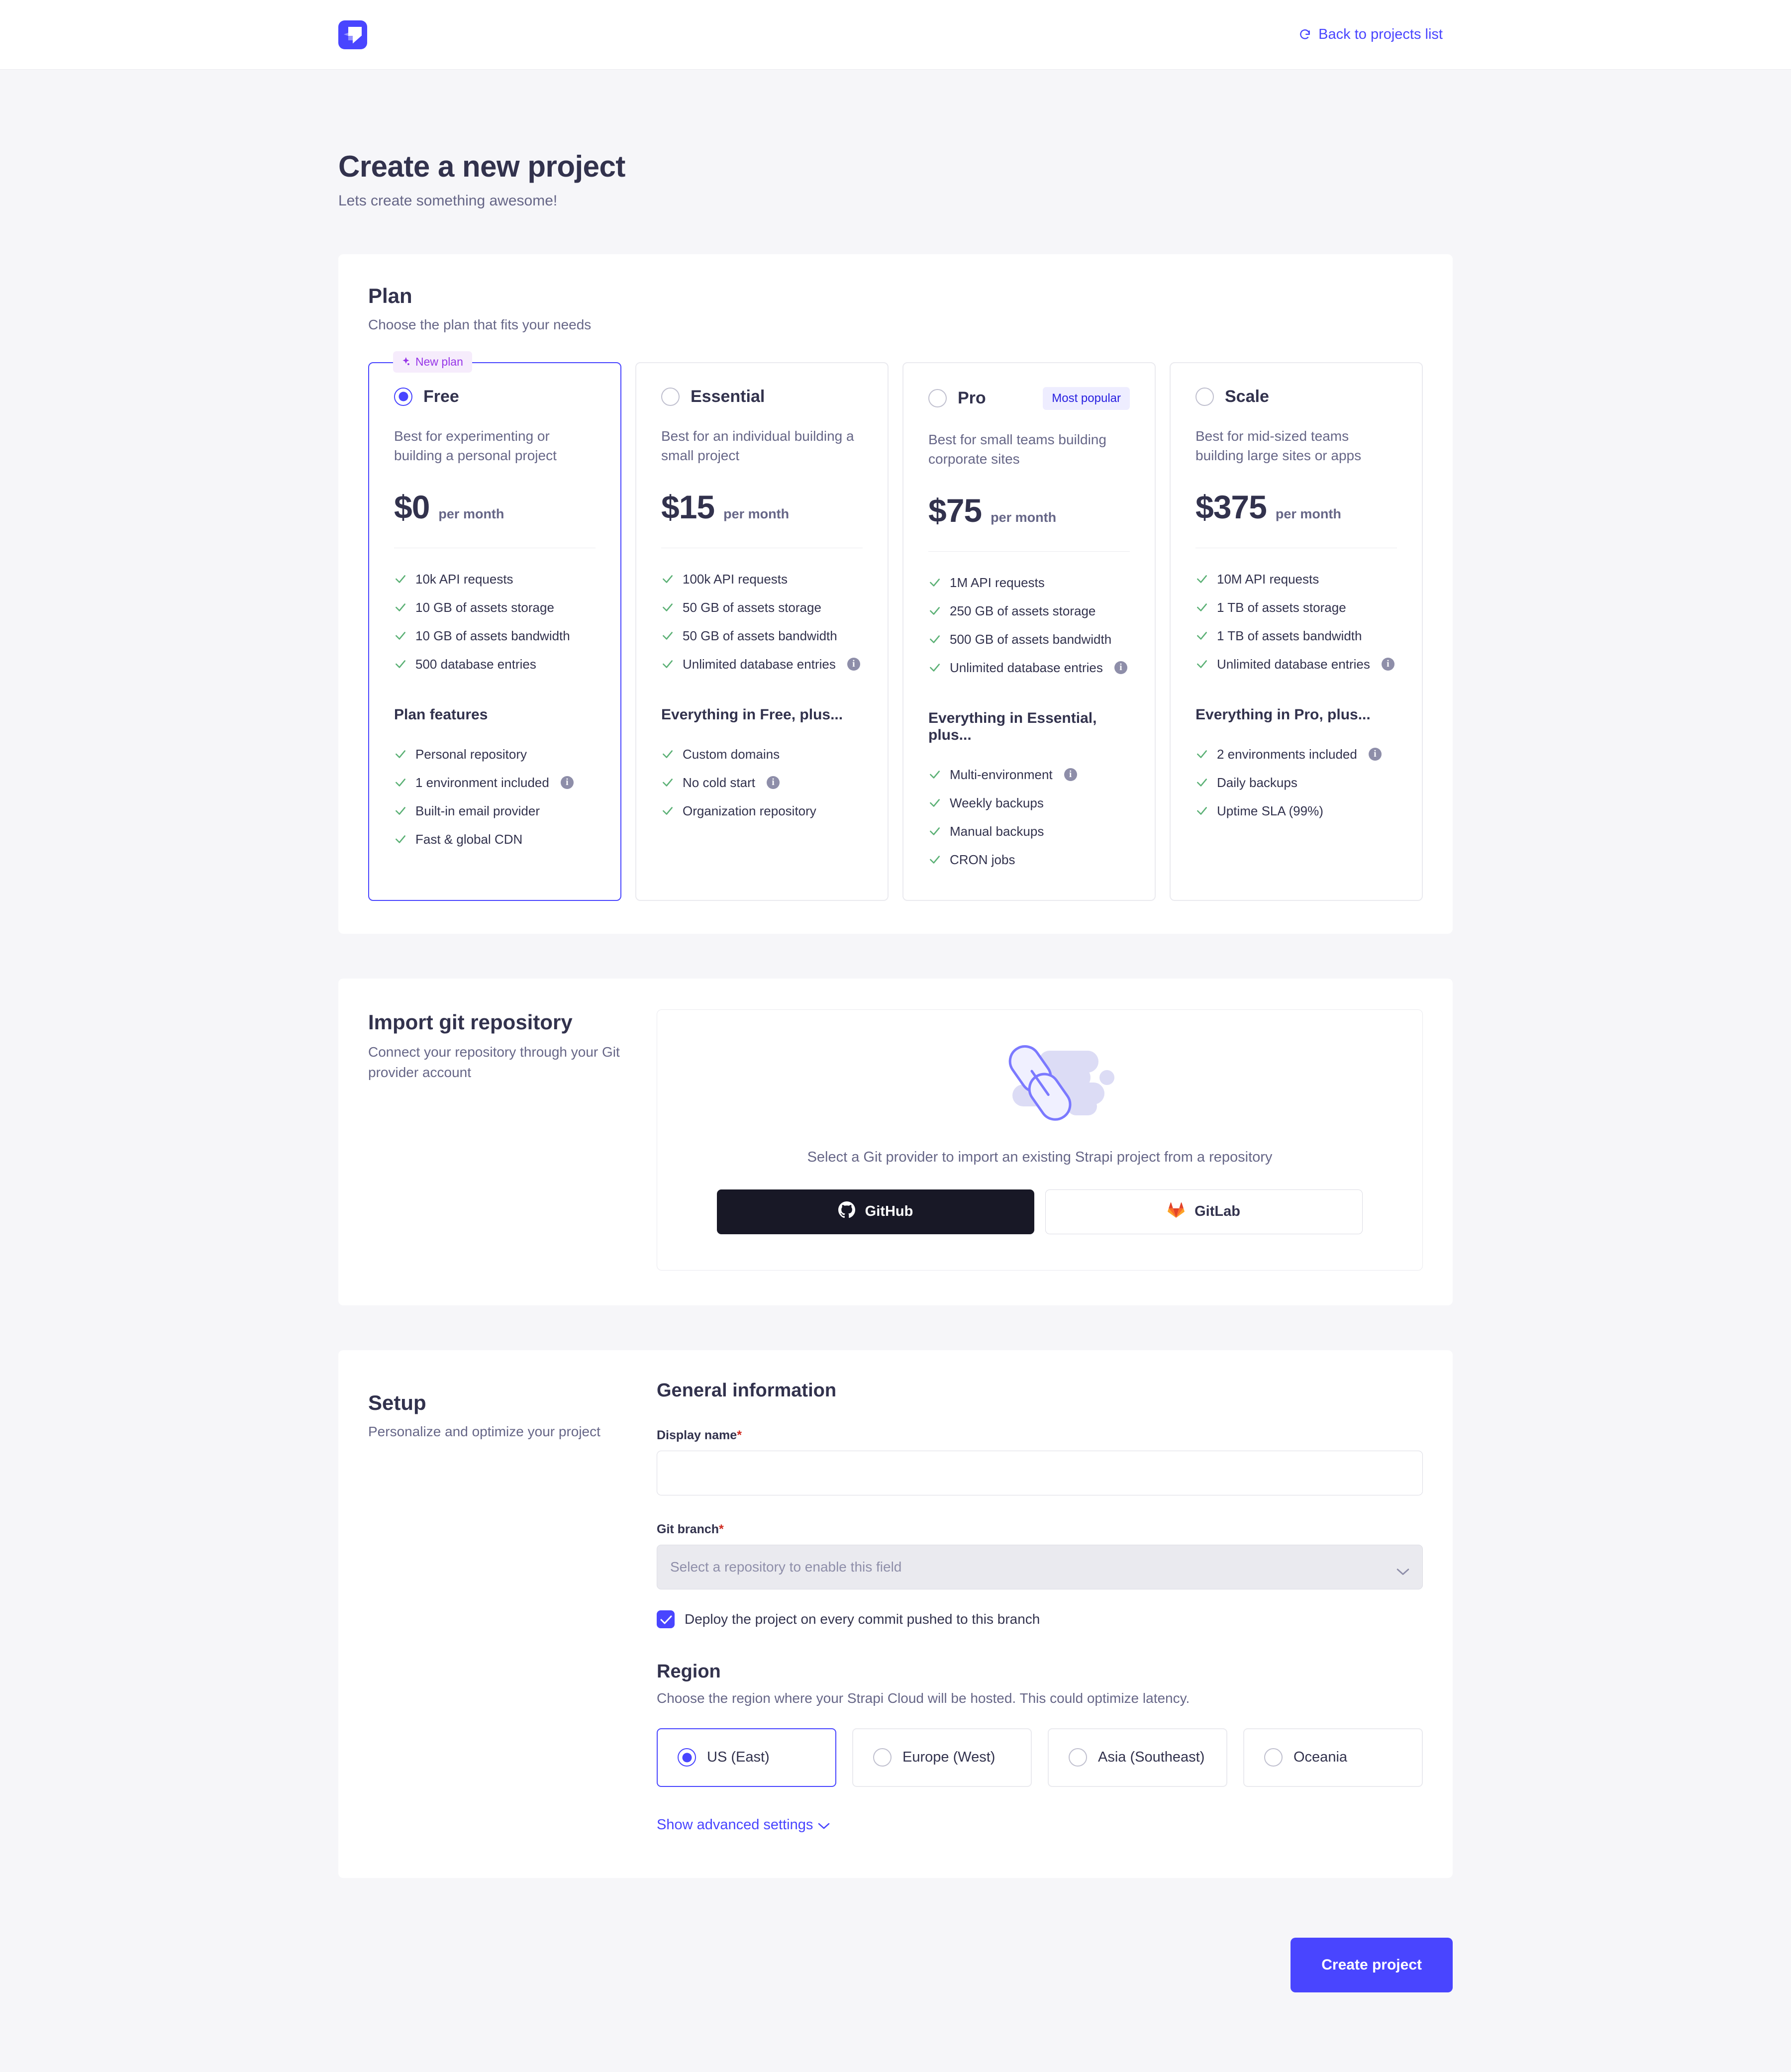 Image resolution: width=1791 pixels, height=2072 pixels. Describe the element at coordinates (762, 579) in the screenshot. I see `plan-quota-item: 100k API requests` at that location.